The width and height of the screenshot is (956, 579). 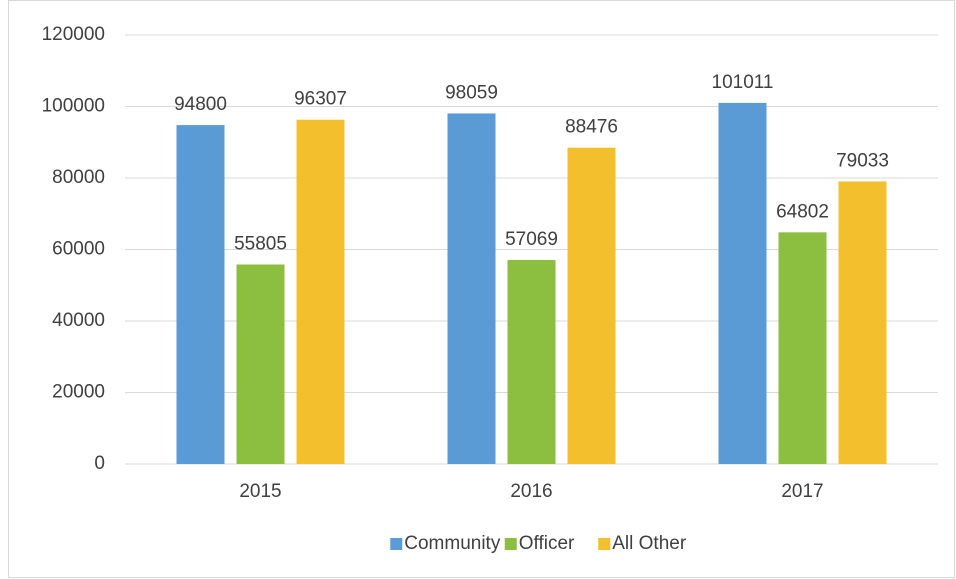 I want to click on data-label: 55805, so click(x=260, y=244).